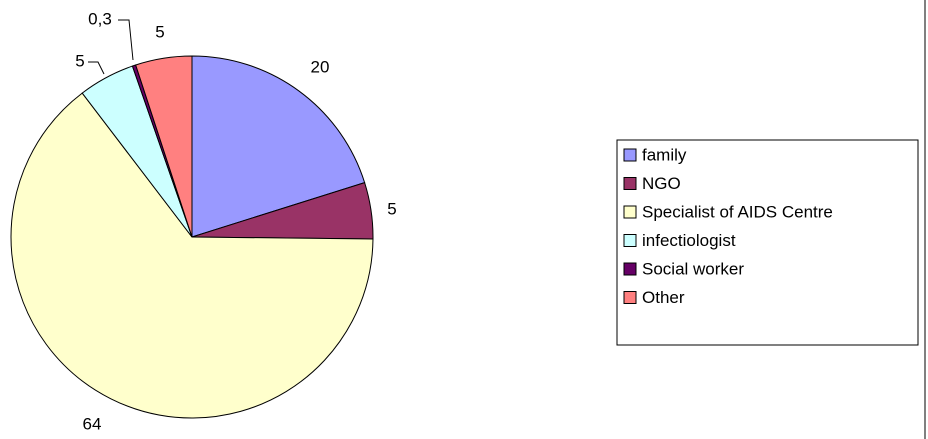  What do you see at coordinates (320, 66) in the screenshot?
I see `data-label: 20` at bounding box center [320, 66].